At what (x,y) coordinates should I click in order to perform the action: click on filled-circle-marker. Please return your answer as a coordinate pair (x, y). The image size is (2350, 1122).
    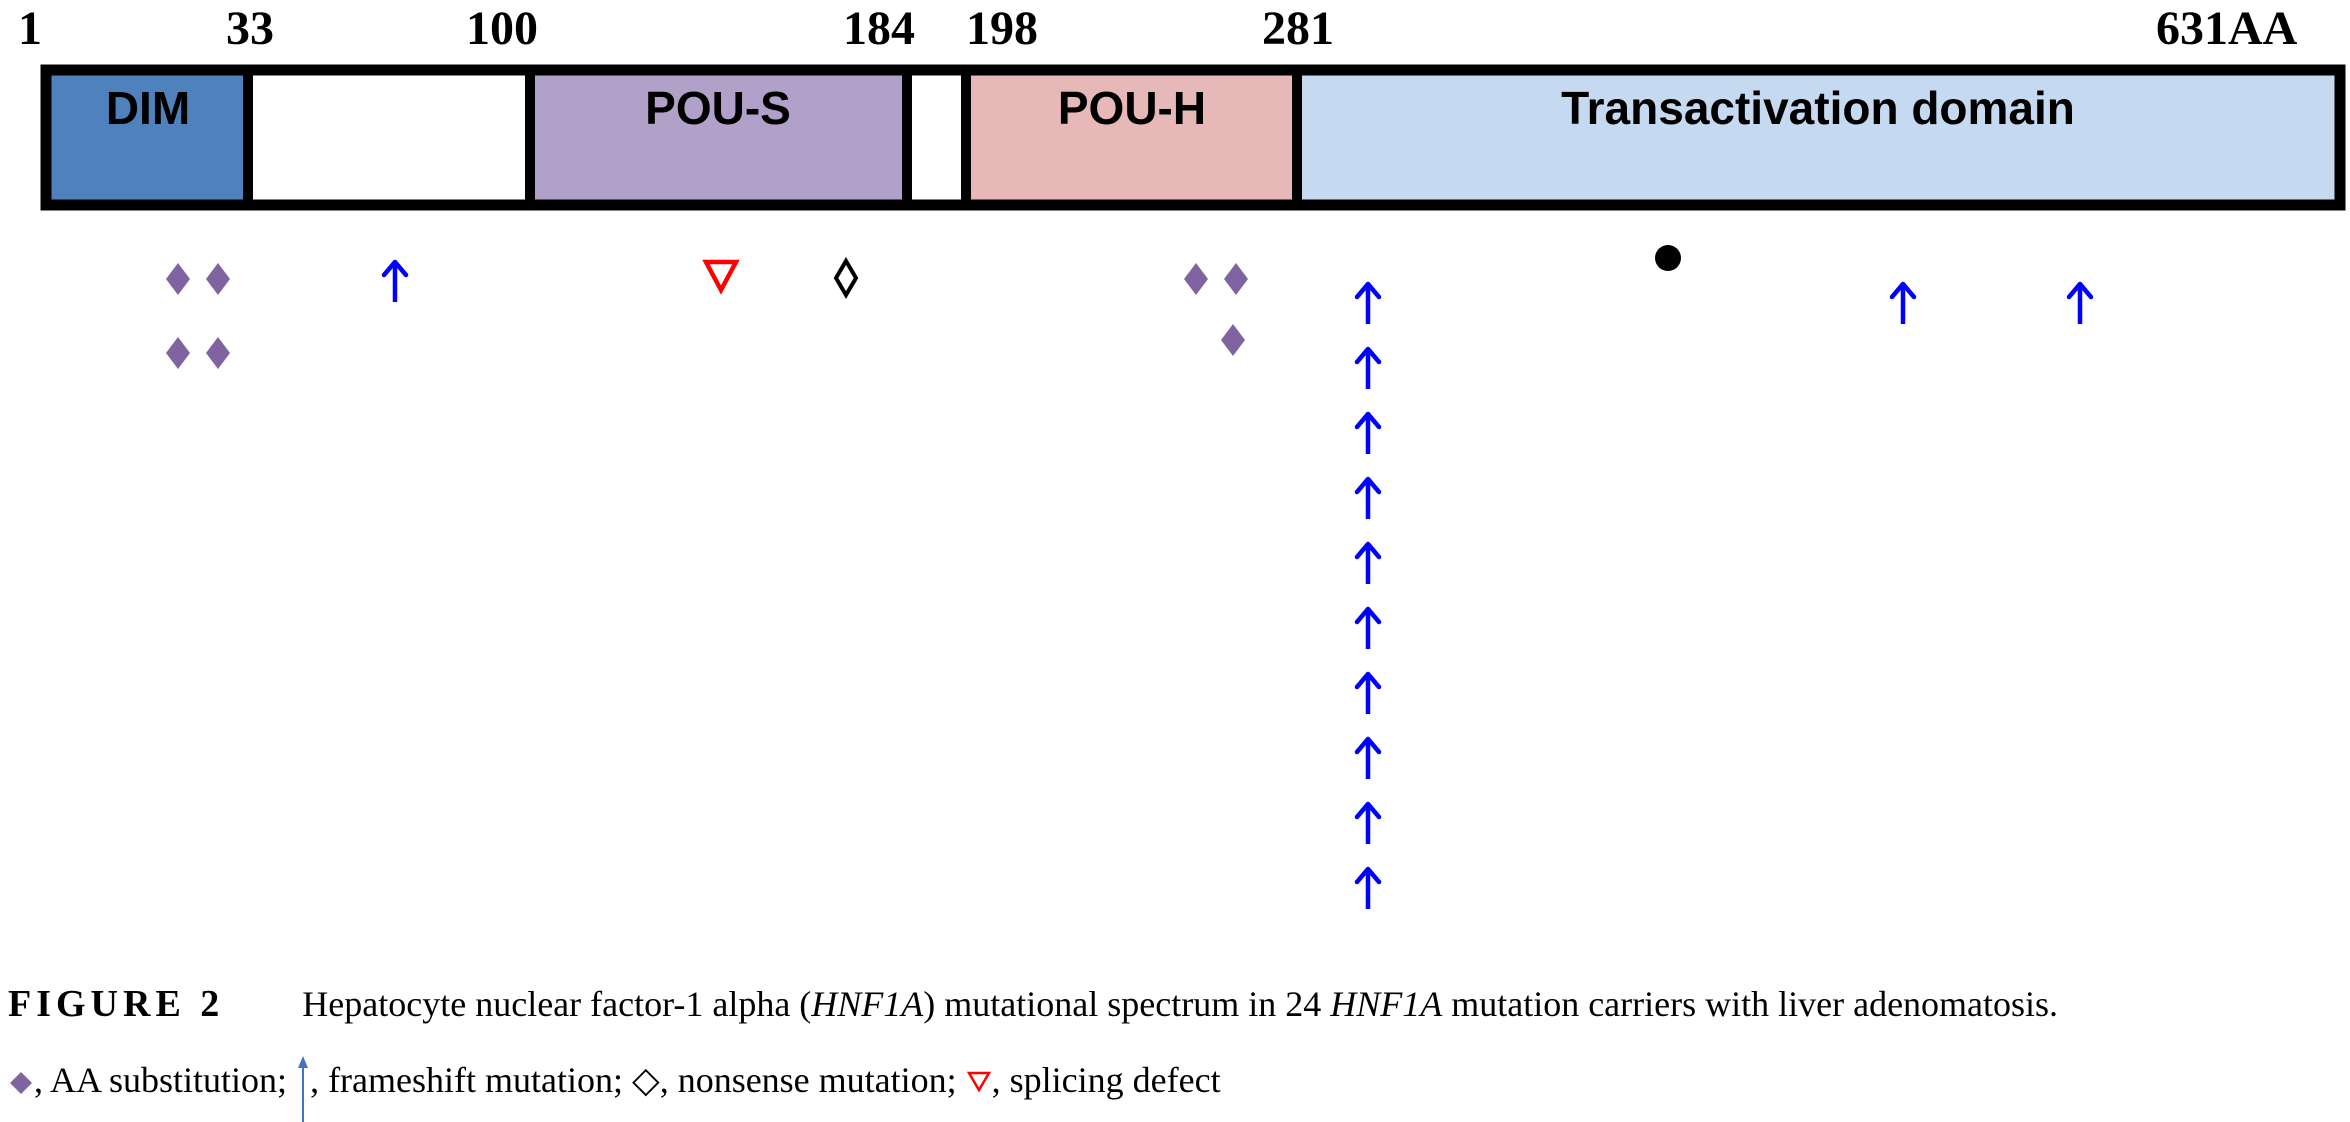
    Looking at the image, I should click on (1668, 258).